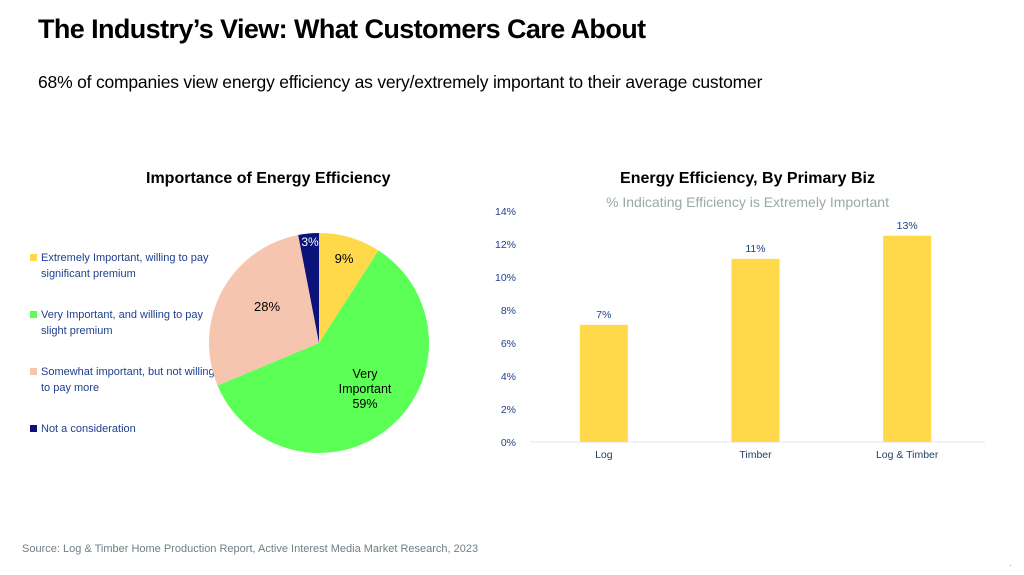  What do you see at coordinates (267, 306) in the screenshot?
I see `pie-data-label: 28%` at bounding box center [267, 306].